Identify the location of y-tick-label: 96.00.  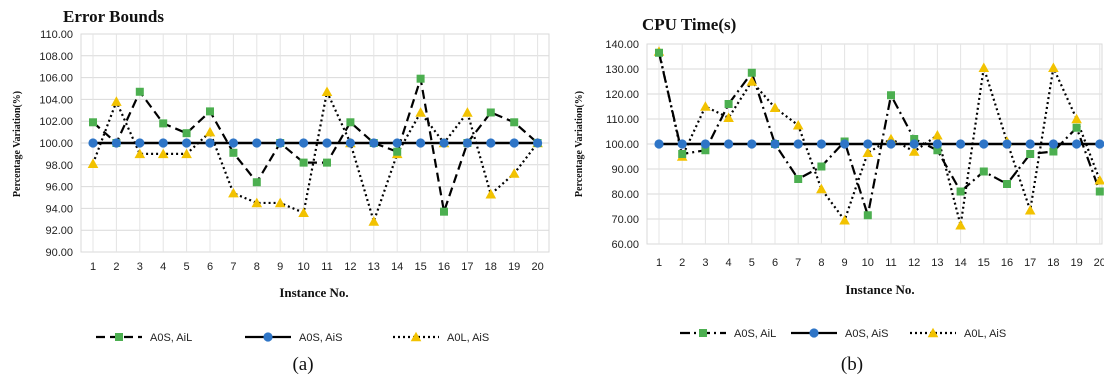
(59, 188).